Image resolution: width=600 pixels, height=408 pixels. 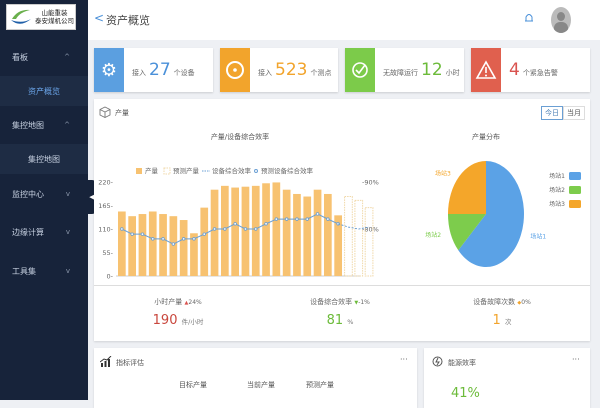 I want to click on chevron-up-icon: ^, so click(x=67, y=125).